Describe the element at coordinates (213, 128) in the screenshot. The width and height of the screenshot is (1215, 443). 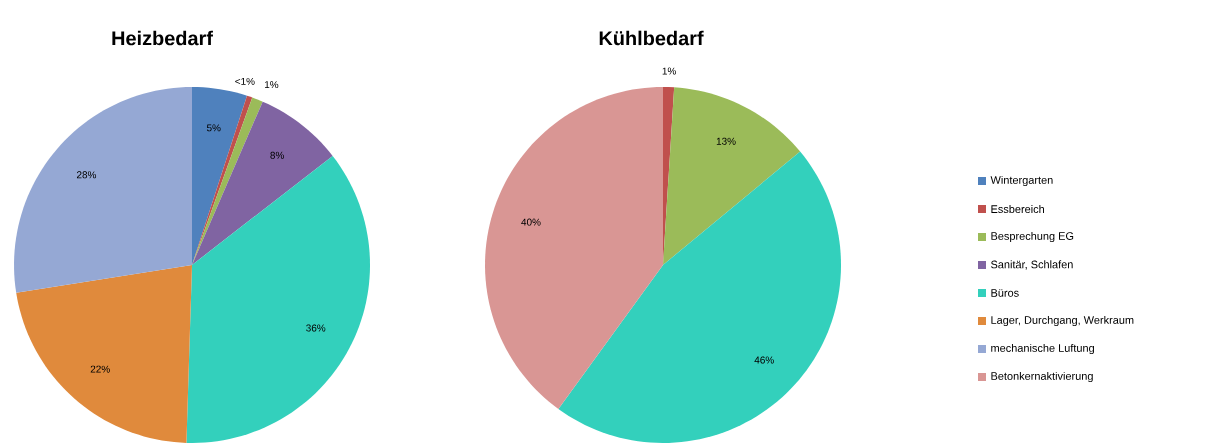
I see `data-label: 5%` at that location.